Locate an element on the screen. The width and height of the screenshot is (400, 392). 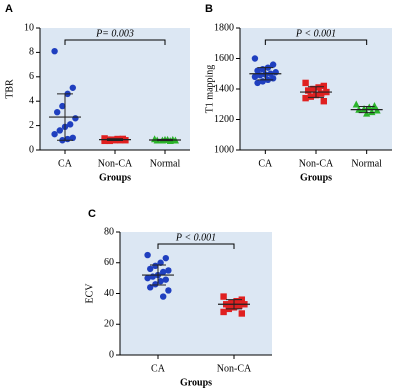
y-tick-label: 1800 is located at coordinates (224, 27).